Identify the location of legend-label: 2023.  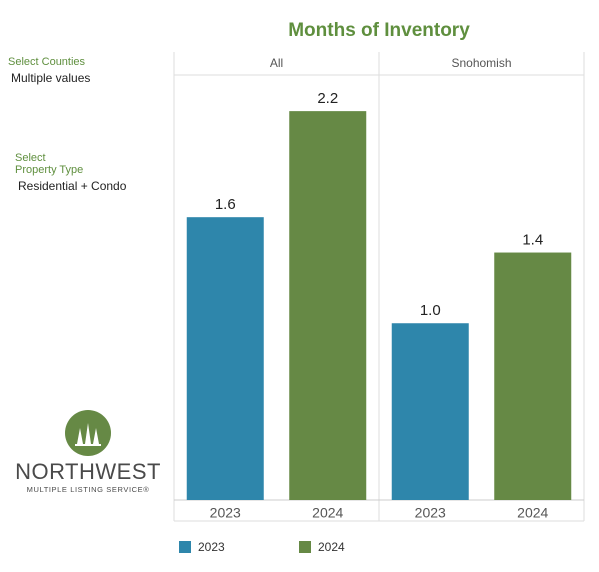
(211, 547).